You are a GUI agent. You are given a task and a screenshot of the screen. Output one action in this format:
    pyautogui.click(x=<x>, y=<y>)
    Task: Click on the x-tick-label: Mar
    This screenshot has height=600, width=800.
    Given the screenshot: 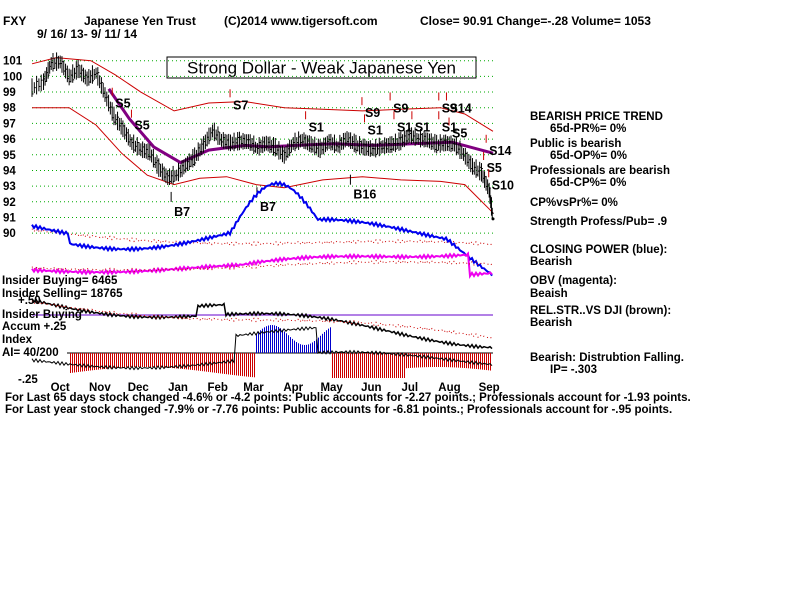 What is the action you would take?
    pyautogui.click(x=253, y=388)
    